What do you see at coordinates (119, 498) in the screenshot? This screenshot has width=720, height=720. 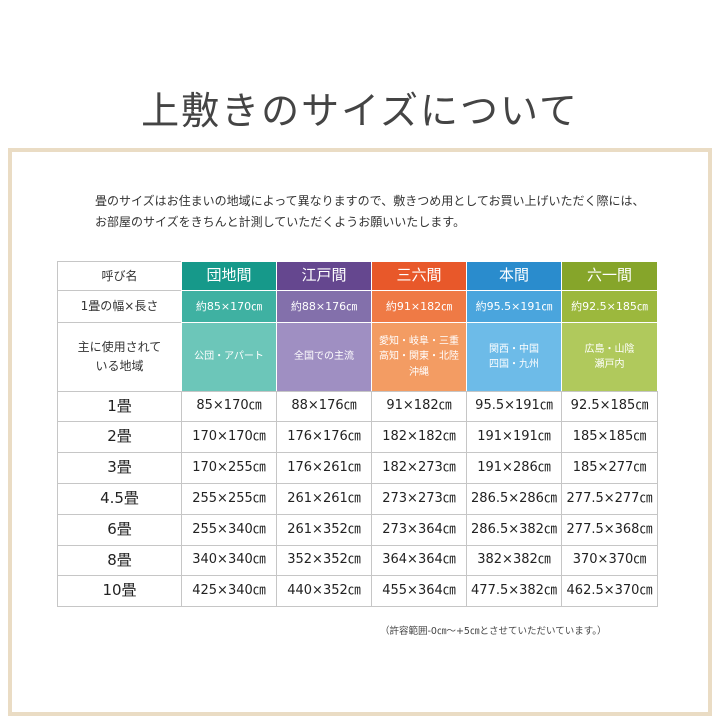 I see `cell-text: 4.5畳` at bounding box center [119, 498].